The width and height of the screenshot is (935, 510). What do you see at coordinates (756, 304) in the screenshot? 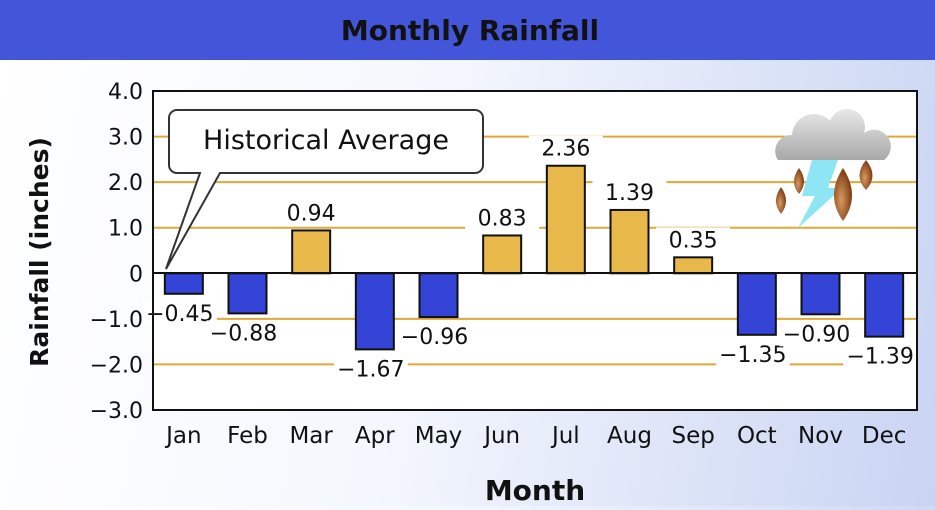
I see `bar-oct` at bounding box center [756, 304].